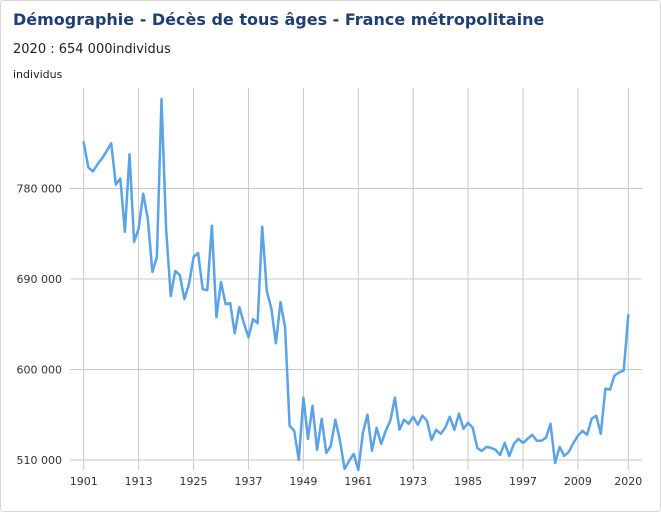 This screenshot has height=512, width=661. I want to click on y-axis-unit-label: individus, so click(38, 74).